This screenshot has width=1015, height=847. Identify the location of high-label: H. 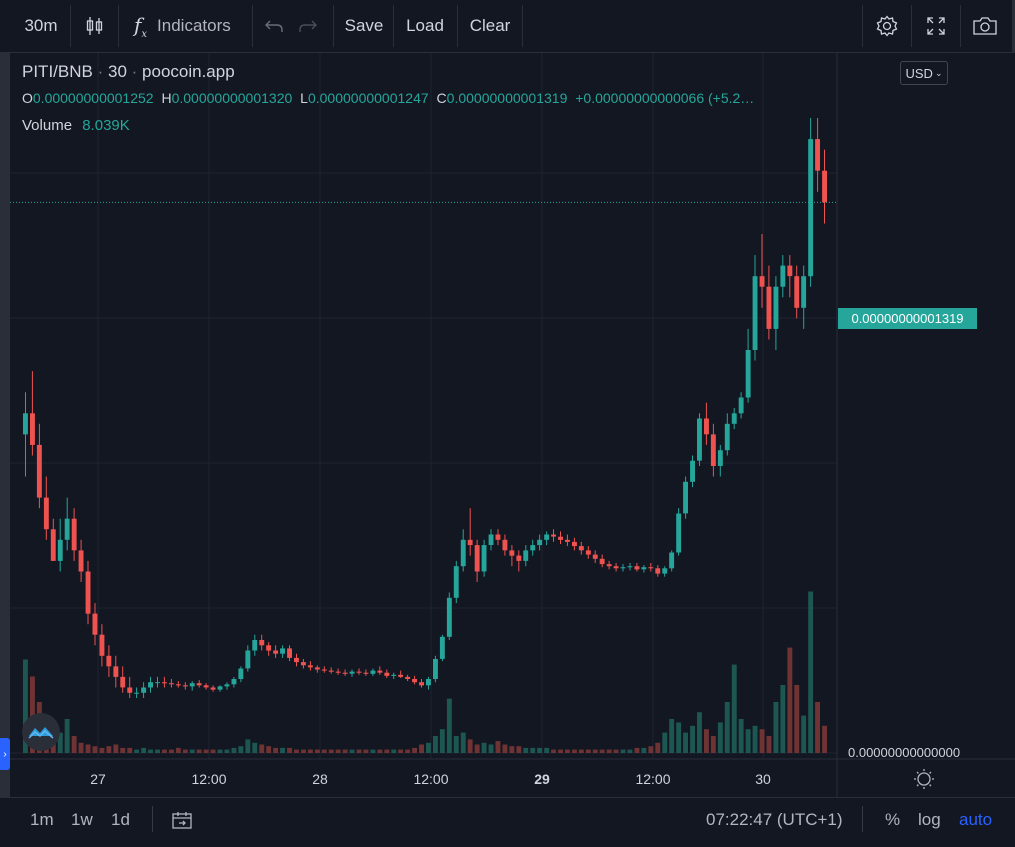
(166, 98).